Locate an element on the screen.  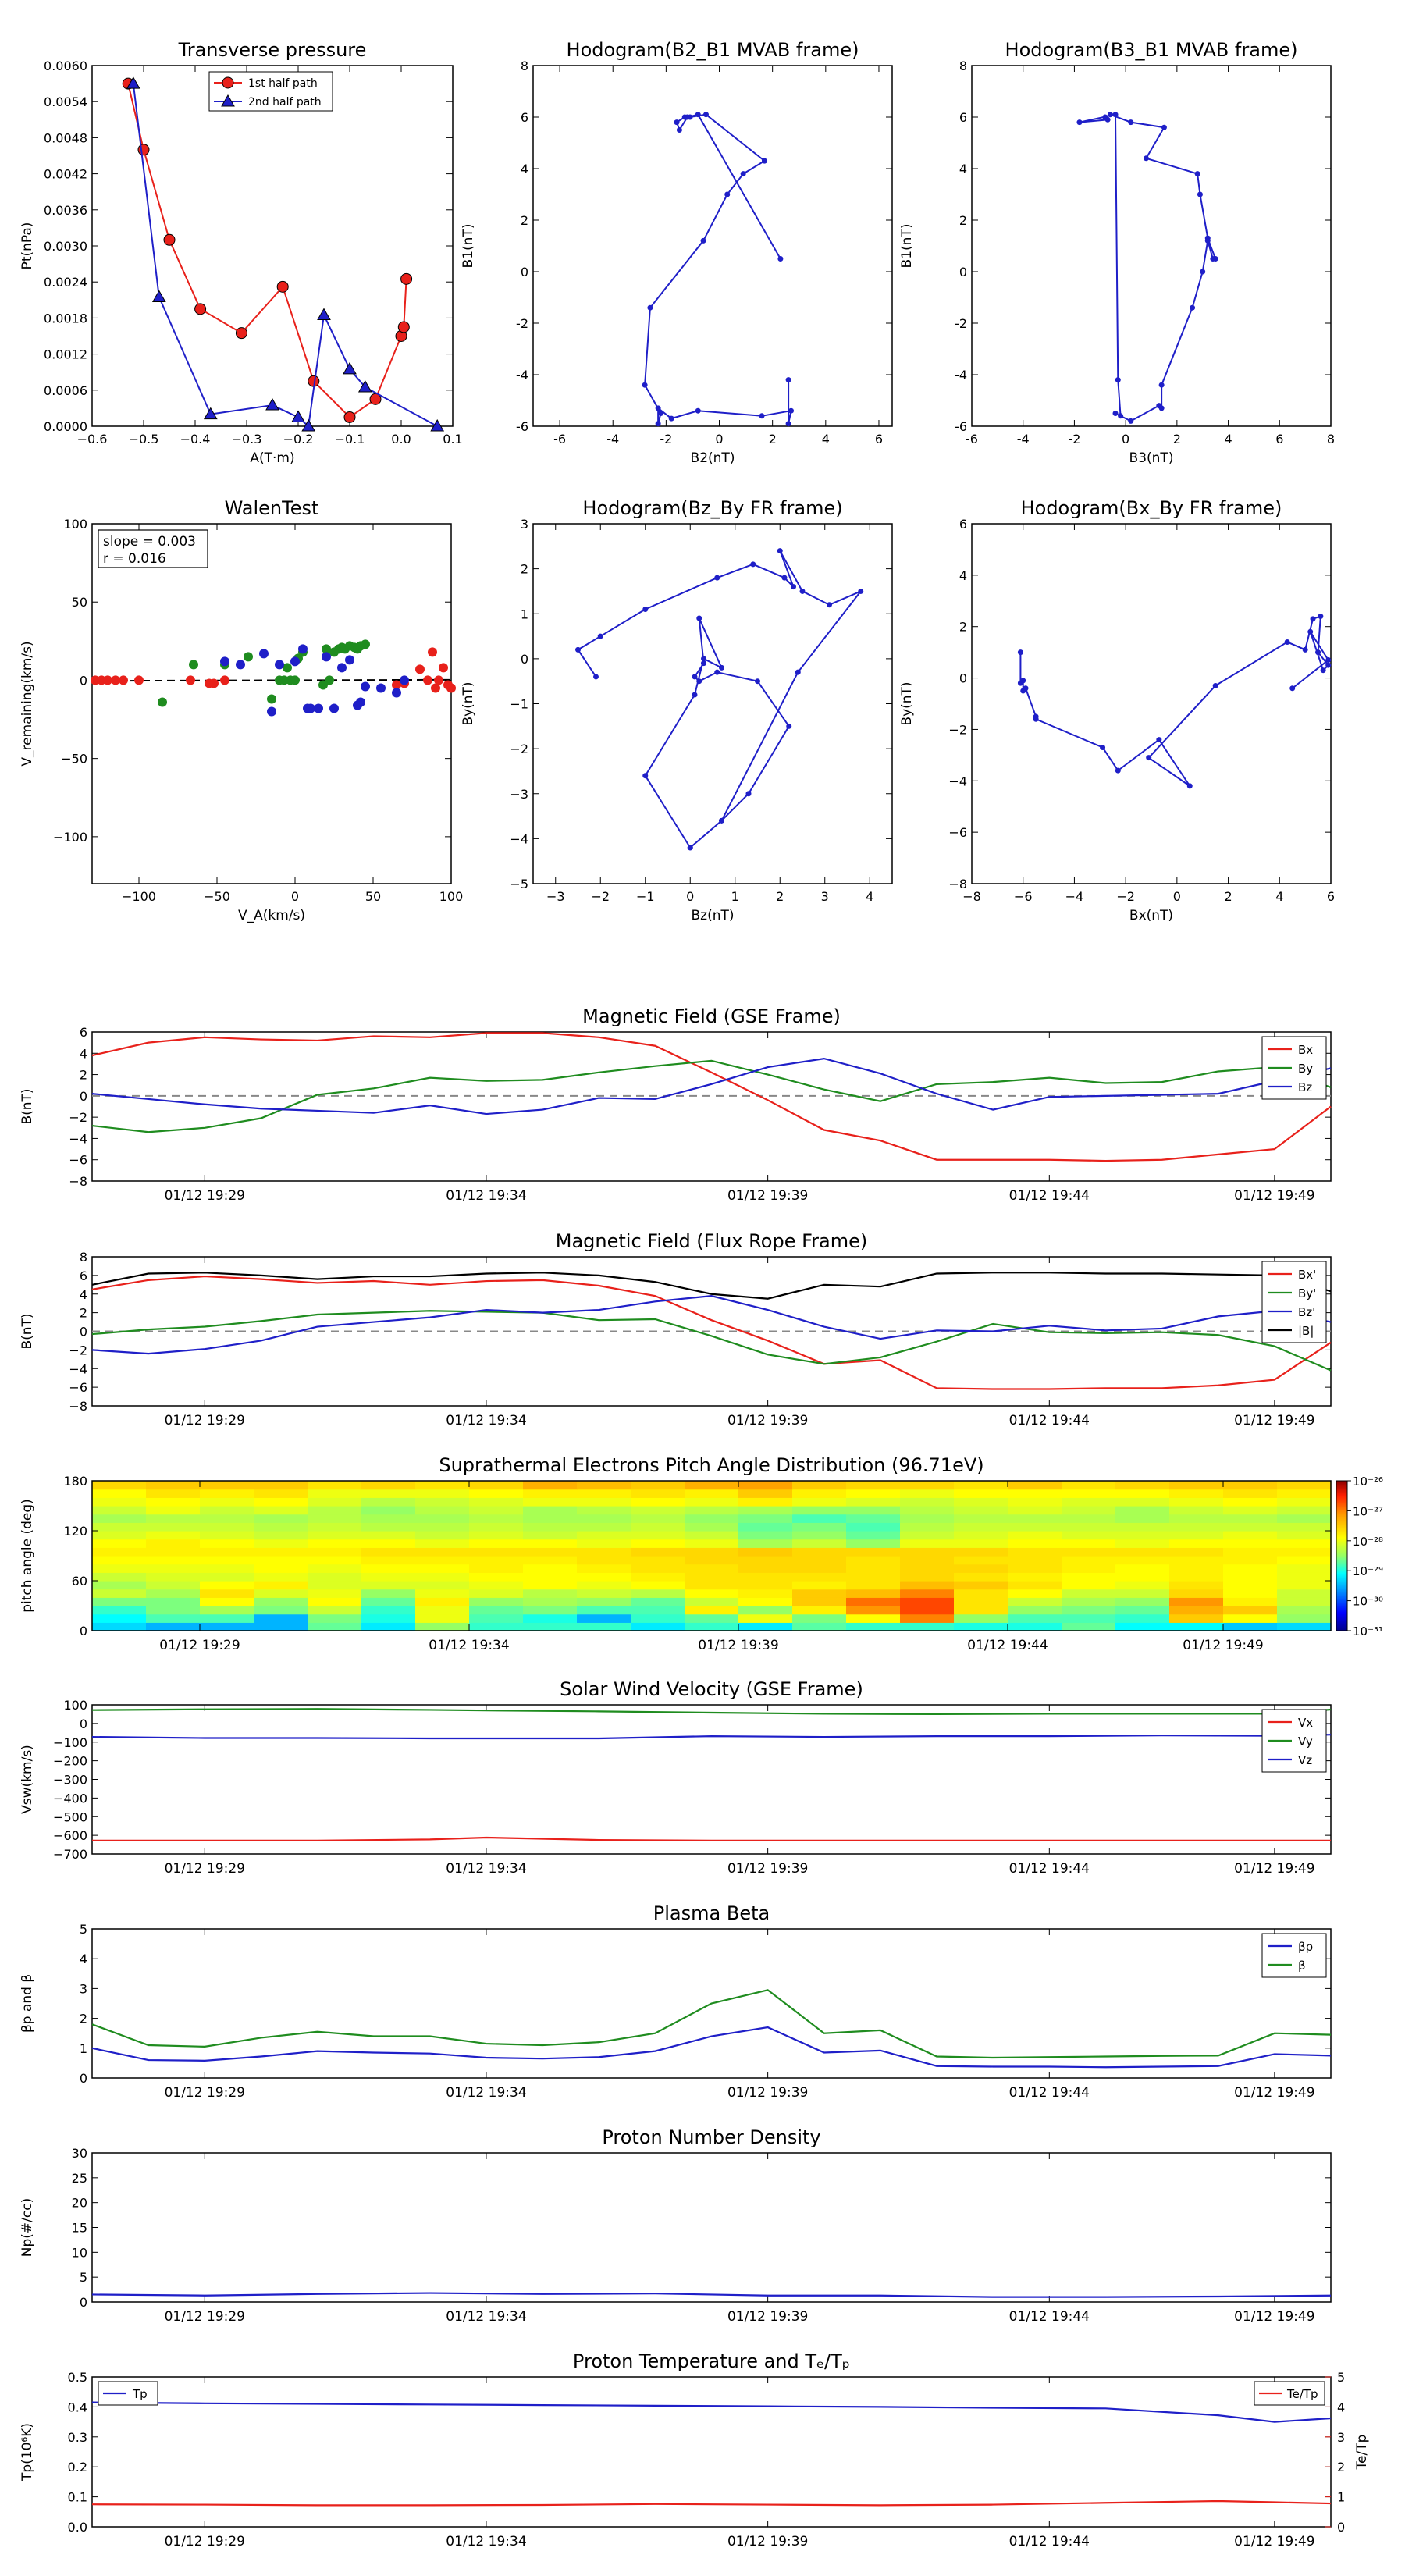
y-tick-label: -4 is located at coordinates (522, 375).